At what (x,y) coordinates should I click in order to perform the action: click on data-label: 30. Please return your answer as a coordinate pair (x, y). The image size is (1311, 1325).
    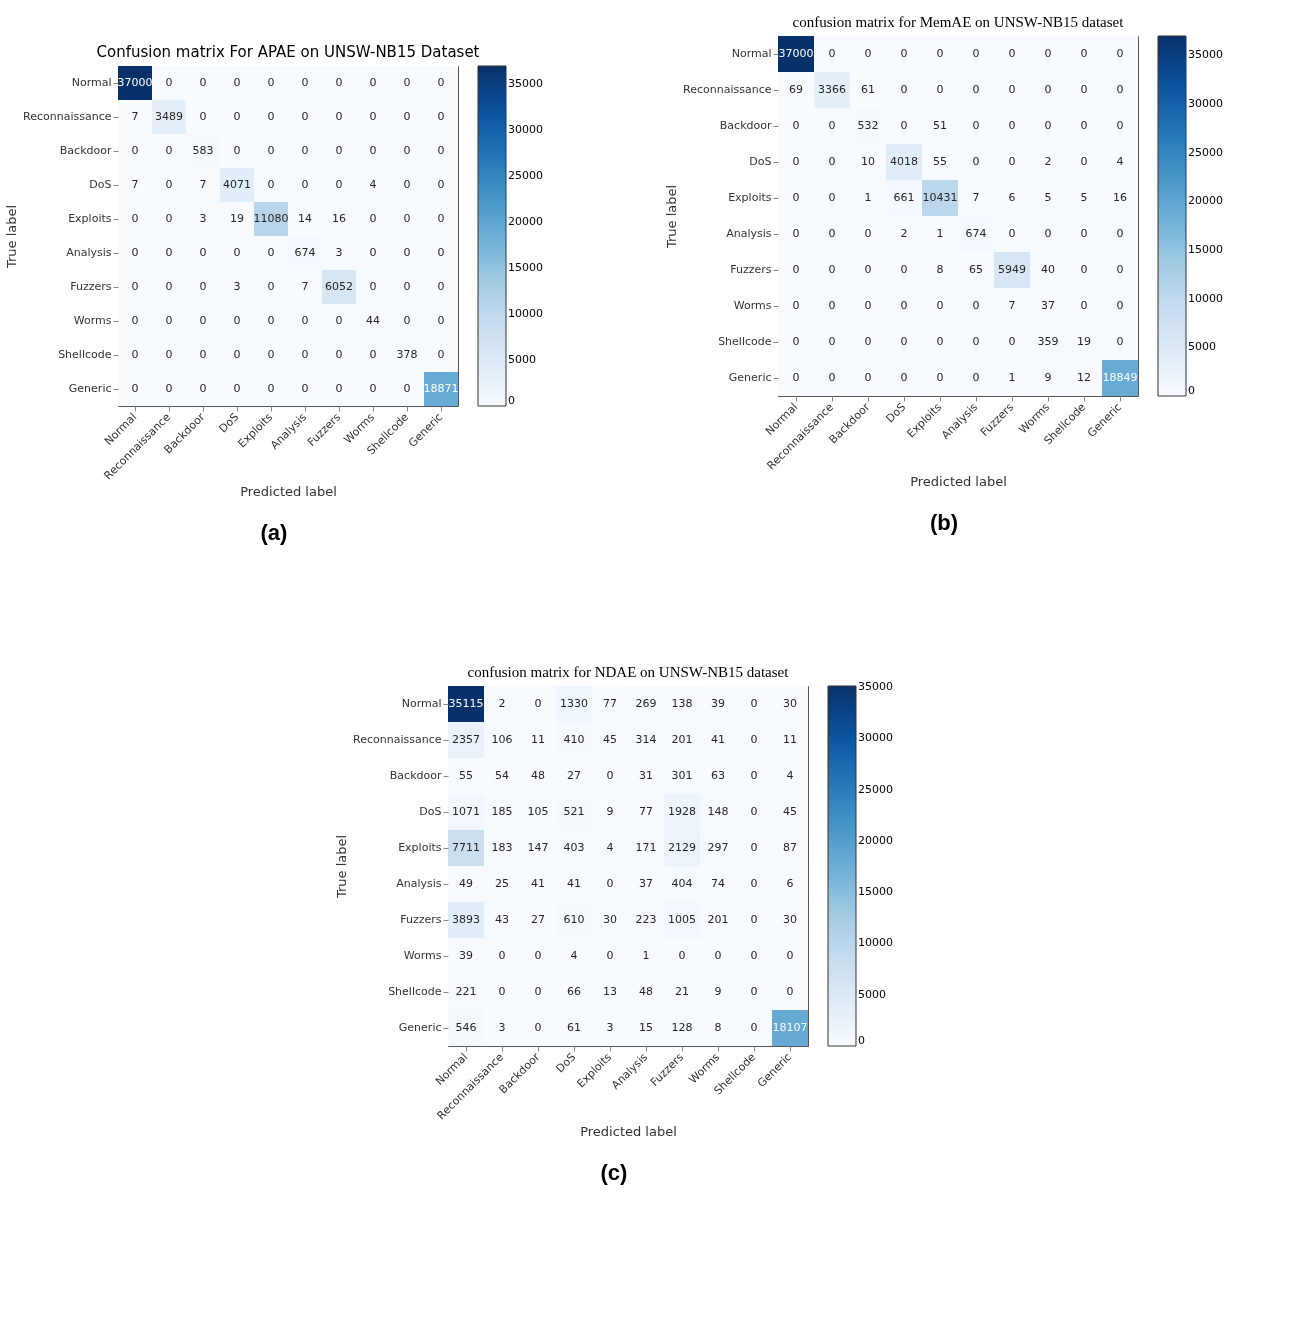
    Looking at the image, I should click on (790, 703).